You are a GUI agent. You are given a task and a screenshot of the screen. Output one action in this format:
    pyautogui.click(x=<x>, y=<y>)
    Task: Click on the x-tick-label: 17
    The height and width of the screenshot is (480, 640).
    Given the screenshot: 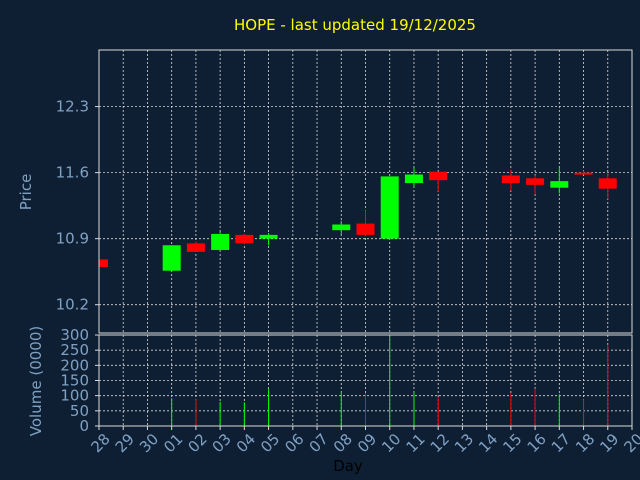 What is the action you would take?
    pyautogui.click(x=561, y=443)
    